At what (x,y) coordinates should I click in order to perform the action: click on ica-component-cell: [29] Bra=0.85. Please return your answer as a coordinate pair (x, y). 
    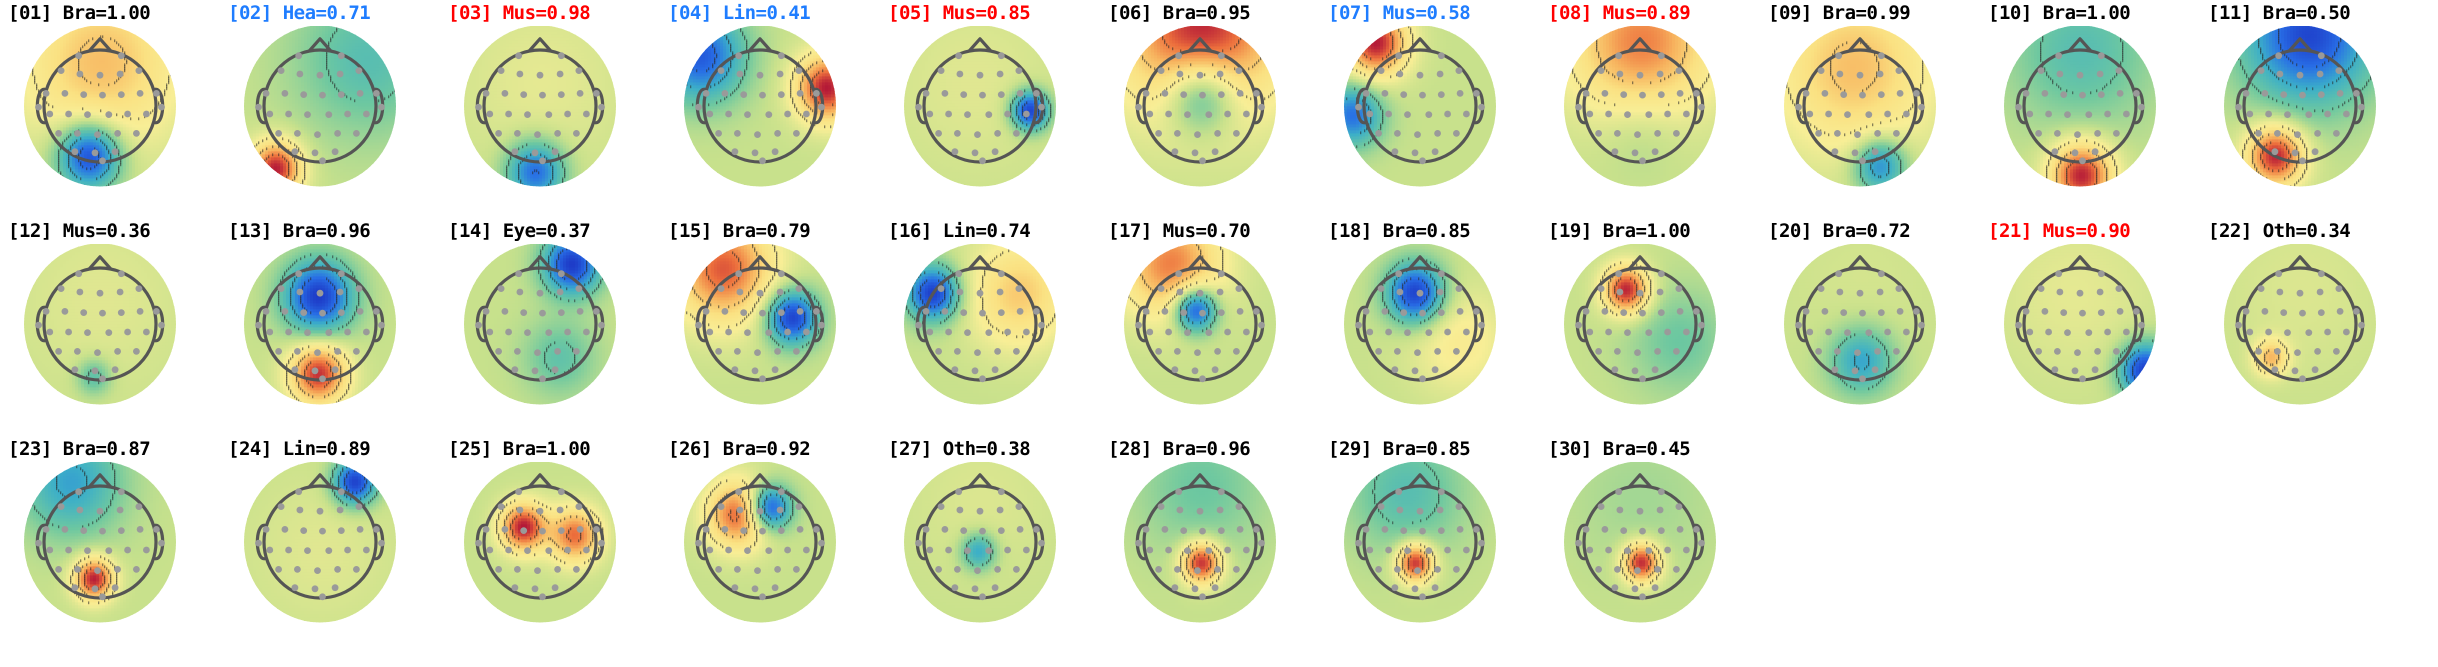
    Looking at the image, I should click on (1434, 536).